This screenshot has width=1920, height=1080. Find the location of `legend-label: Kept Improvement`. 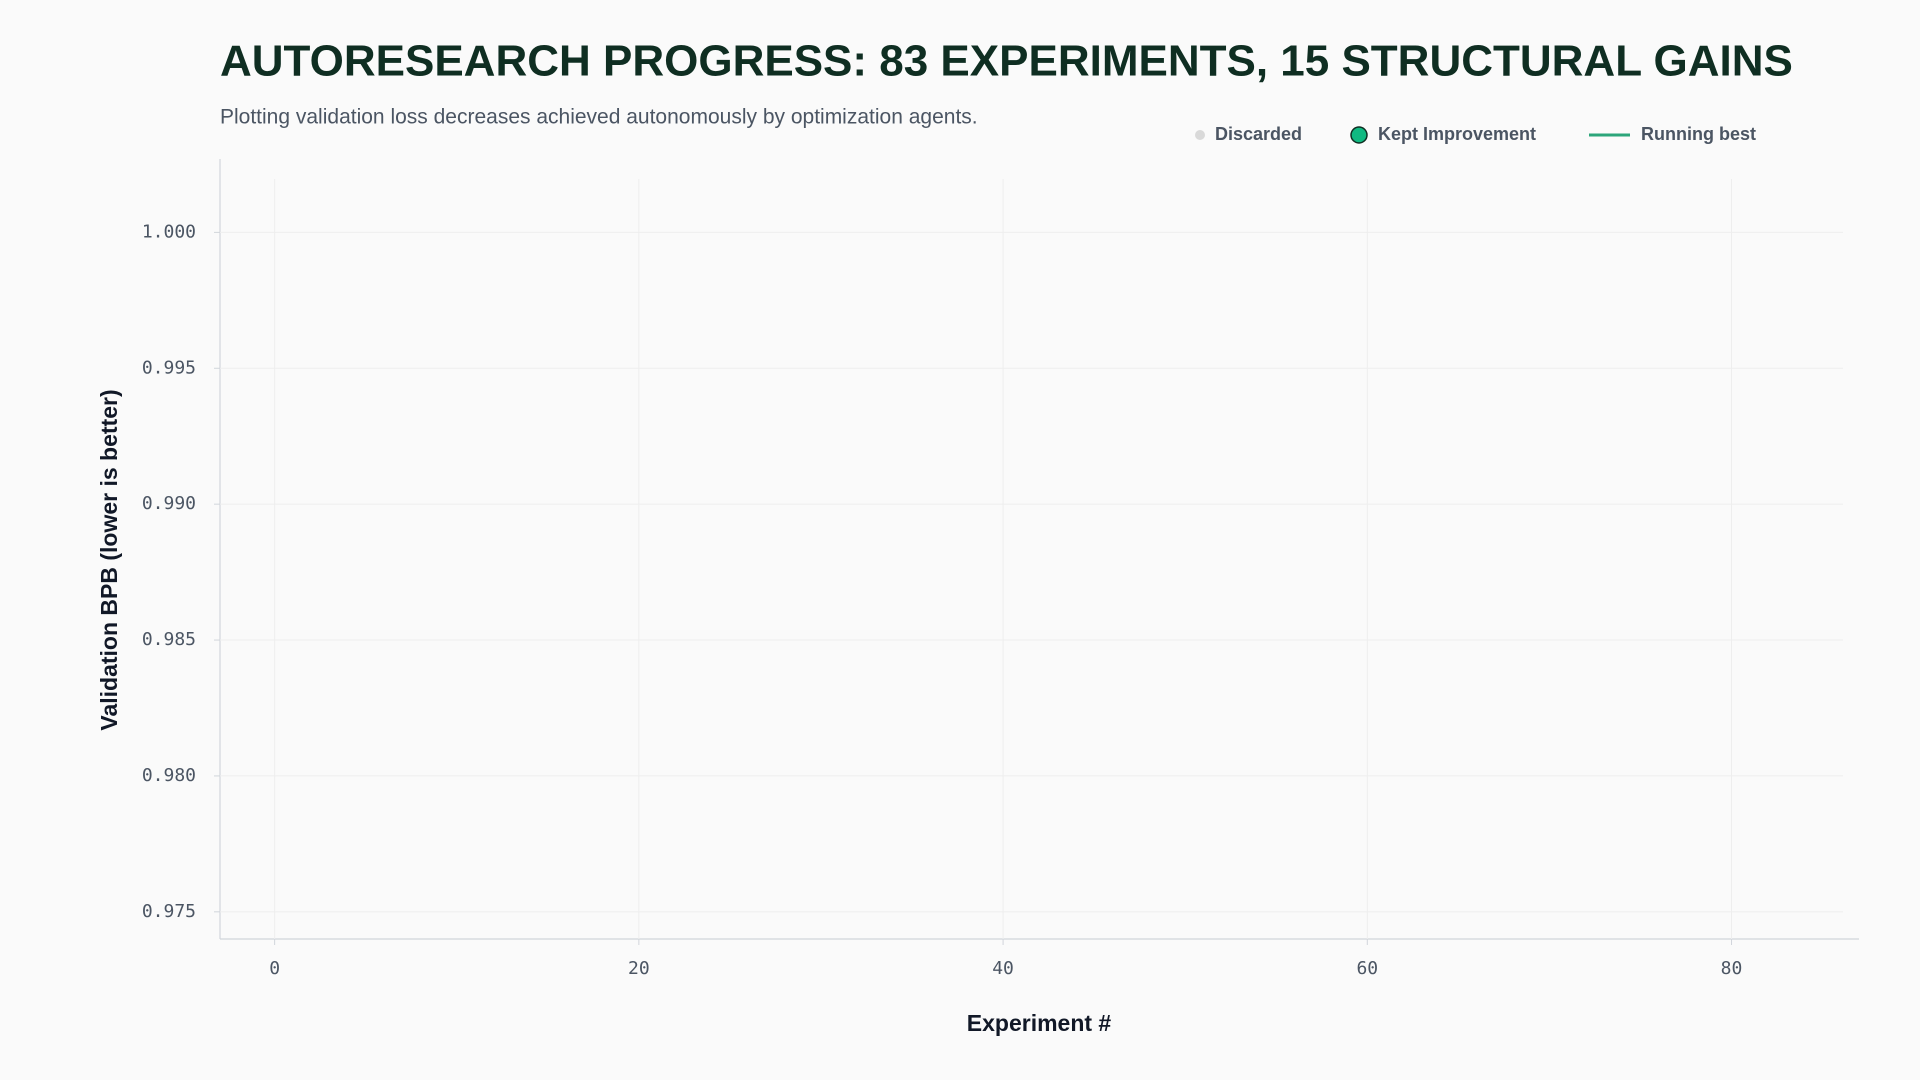

legend-label: Kept Improvement is located at coordinates (1457, 134).